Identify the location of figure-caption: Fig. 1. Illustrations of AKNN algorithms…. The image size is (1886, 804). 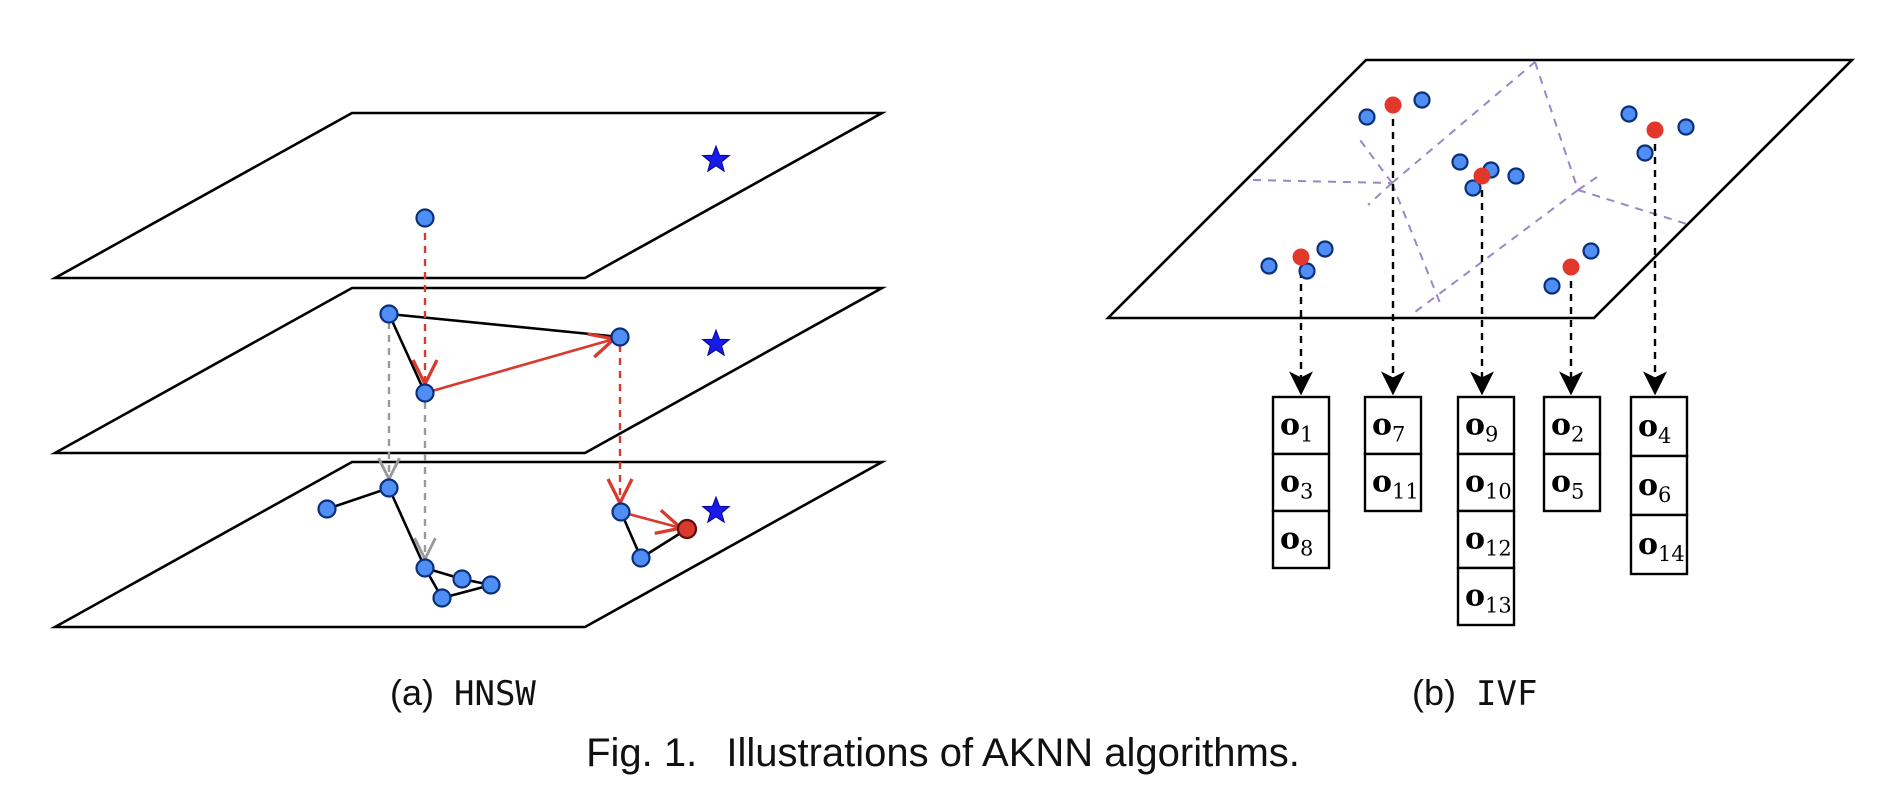
(943, 753).